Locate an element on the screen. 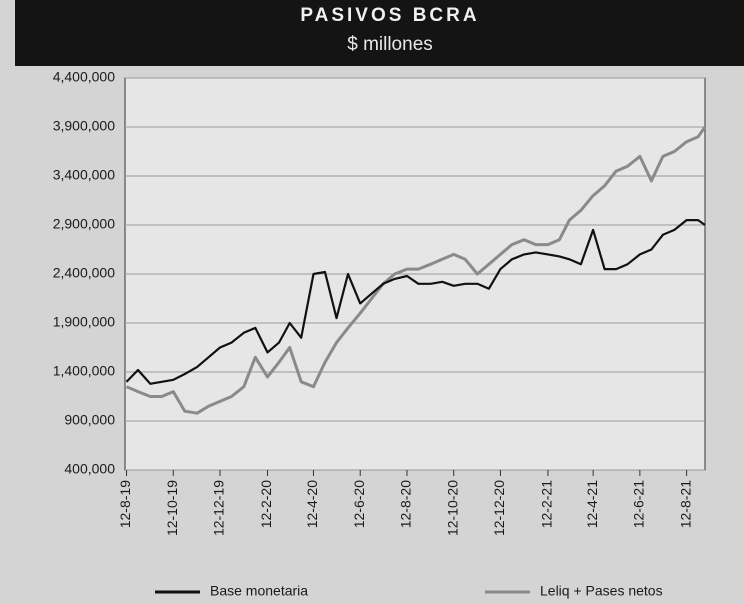  x-tick-label: 12-12-19 is located at coordinates (219, 508).